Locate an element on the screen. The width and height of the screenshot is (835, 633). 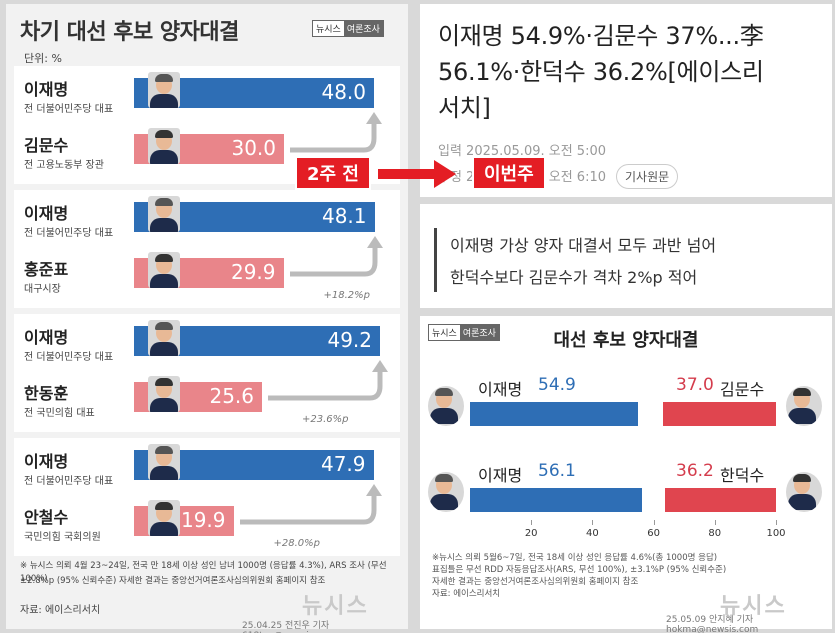
x-tick-label: 40 is located at coordinates (592, 533).